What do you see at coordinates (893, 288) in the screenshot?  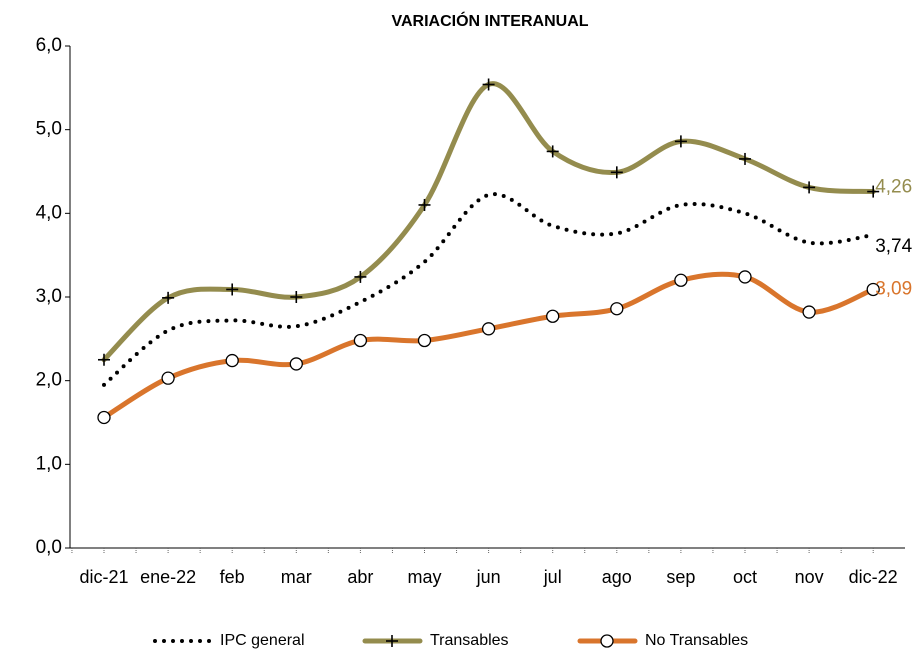 I see `data-label: 3,09` at bounding box center [893, 288].